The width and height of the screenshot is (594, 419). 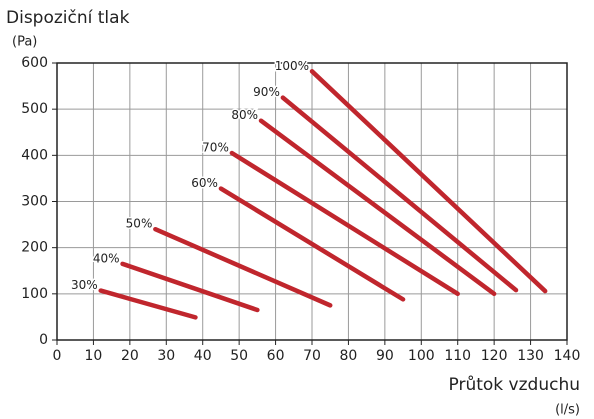 What do you see at coordinates (24, 42) in the screenshot?
I see `y-axis-unit: (Pa)` at bounding box center [24, 42].